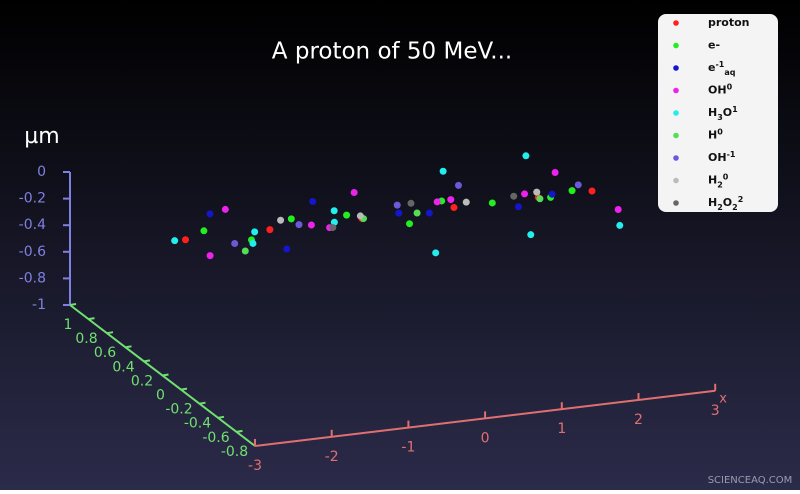 The width and height of the screenshot is (800, 494). I want to click on y-tick-label: -0.2, so click(178, 410).